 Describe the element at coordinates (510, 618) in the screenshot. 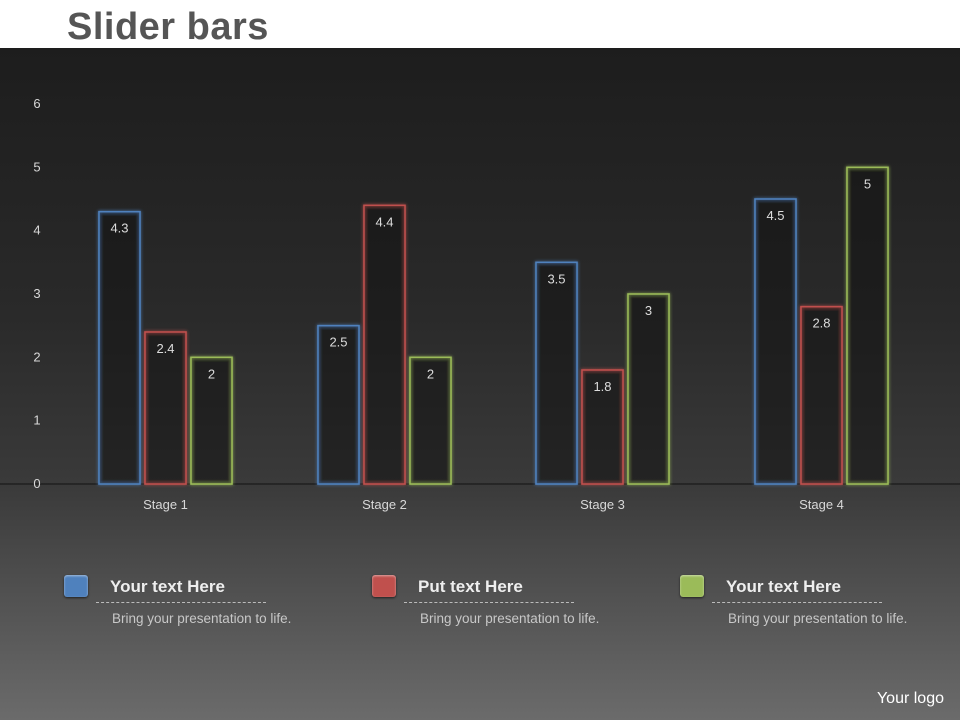

I see `legend-body-2: Bring your presentation to life.` at that location.